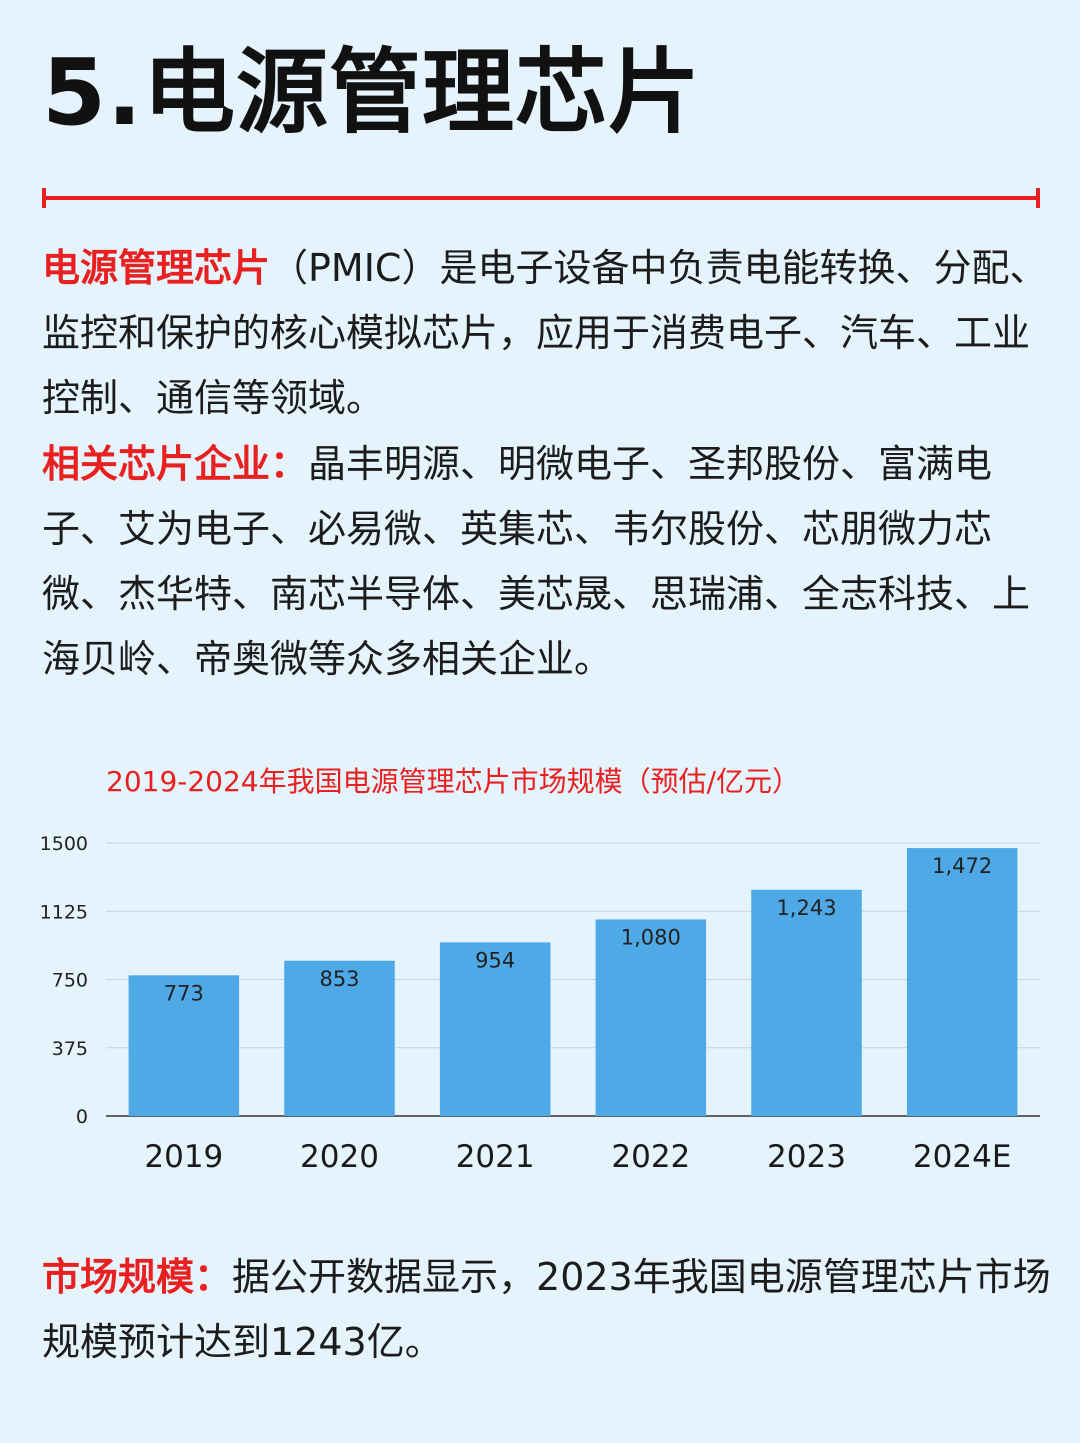  I want to click on intro-highlight: 电源管理芯片, so click(156, 268).